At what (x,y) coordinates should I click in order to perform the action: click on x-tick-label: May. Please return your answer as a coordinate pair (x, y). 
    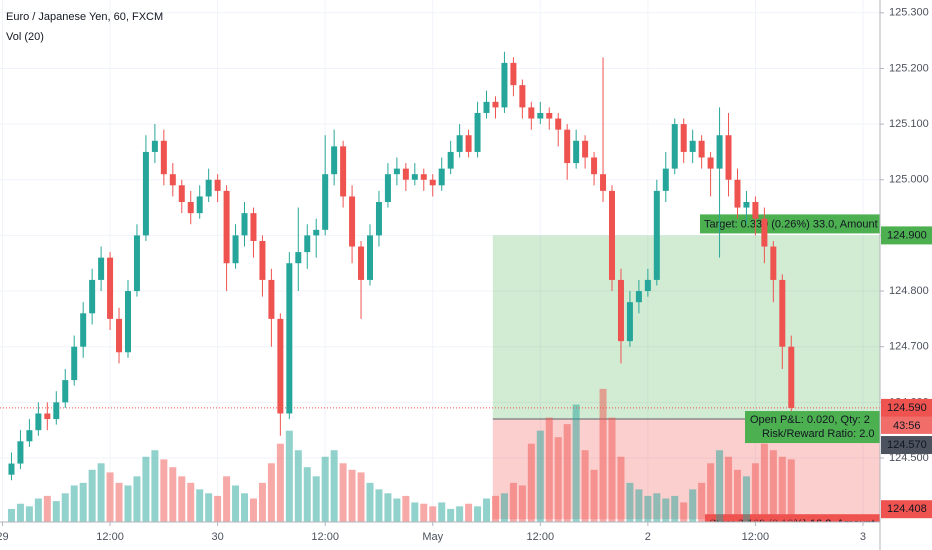
    Looking at the image, I should click on (432, 537).